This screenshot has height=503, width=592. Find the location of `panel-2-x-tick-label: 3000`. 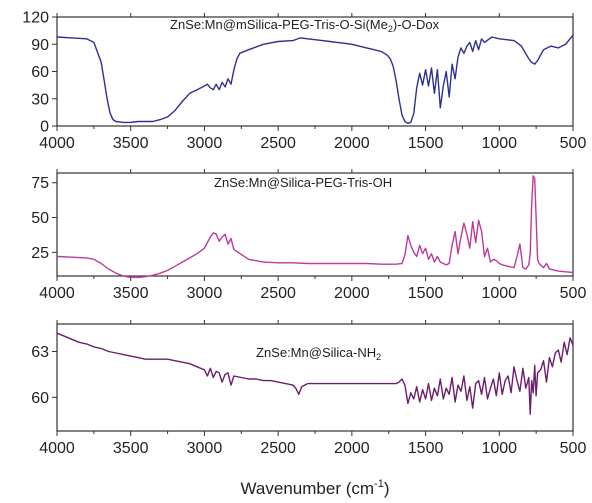

panel-2-x-tick-label: 3000 is located at coordinates (205, 293).